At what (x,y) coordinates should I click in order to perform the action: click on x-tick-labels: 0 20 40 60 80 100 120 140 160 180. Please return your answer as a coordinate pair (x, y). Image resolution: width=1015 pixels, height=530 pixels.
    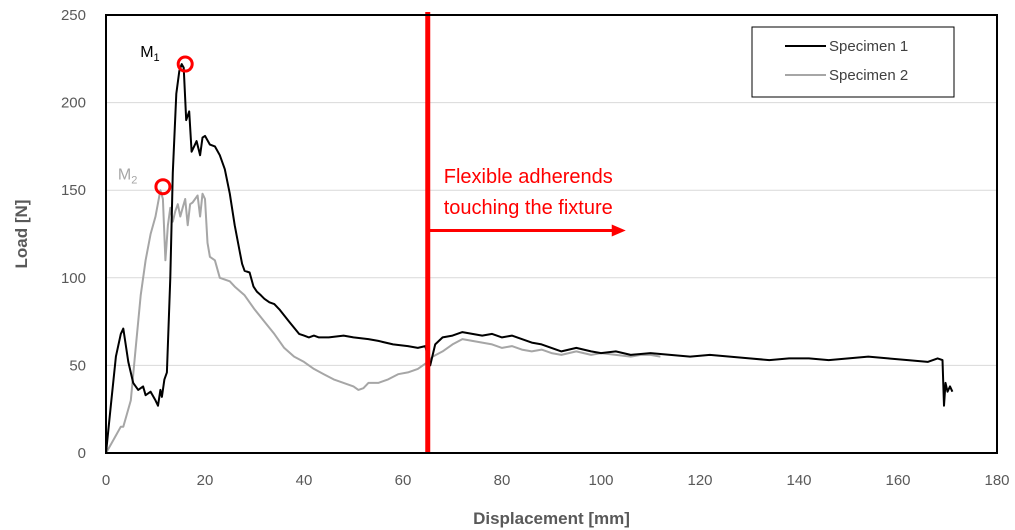
    Looking at the image, I should click on (556, 480).